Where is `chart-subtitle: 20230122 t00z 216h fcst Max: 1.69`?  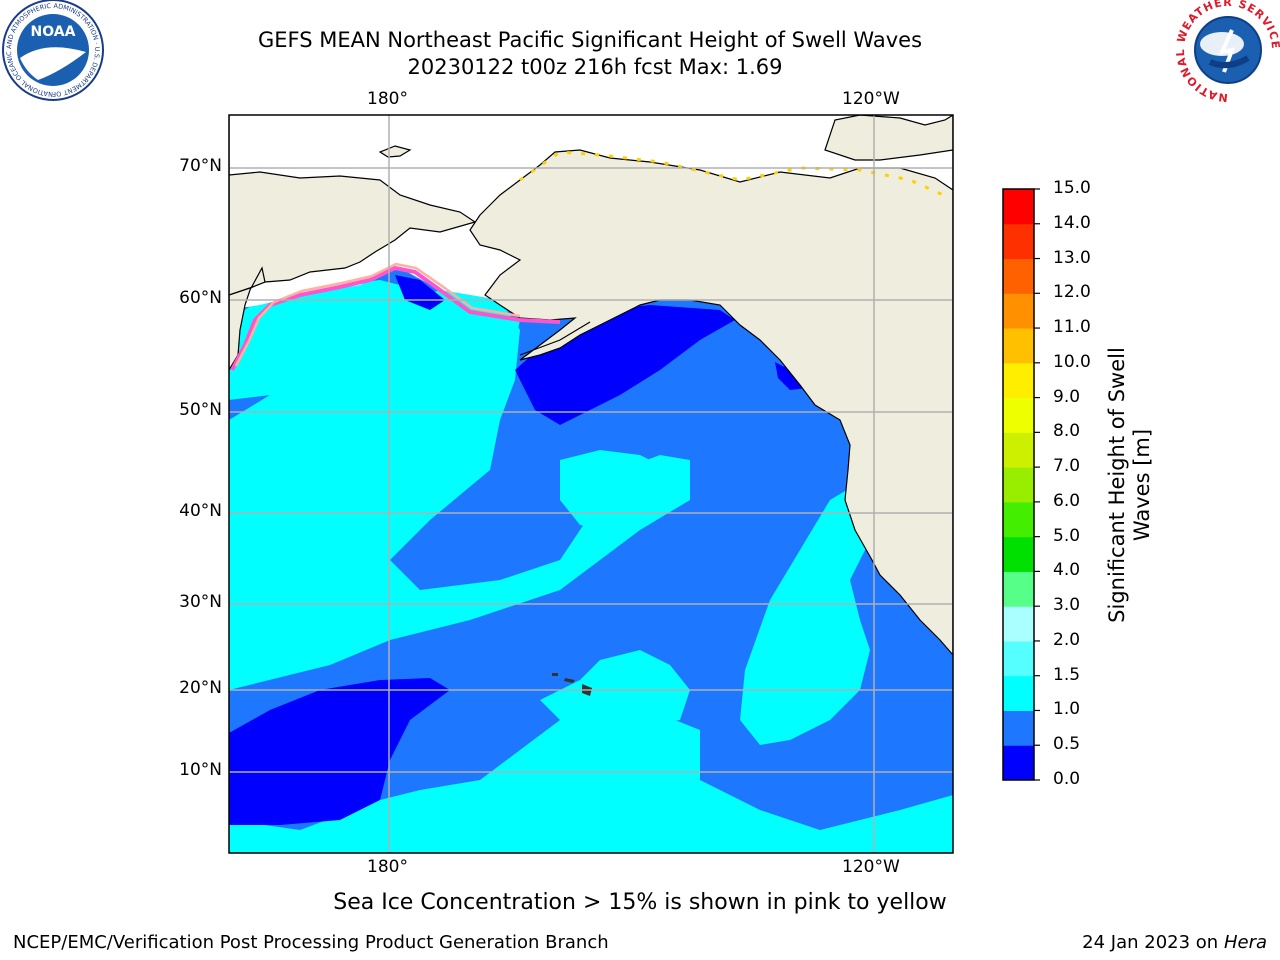
chart-subtitle: 20230122 t00z 216h fcst Max: 1.69 is located at coordinates (595, 67).